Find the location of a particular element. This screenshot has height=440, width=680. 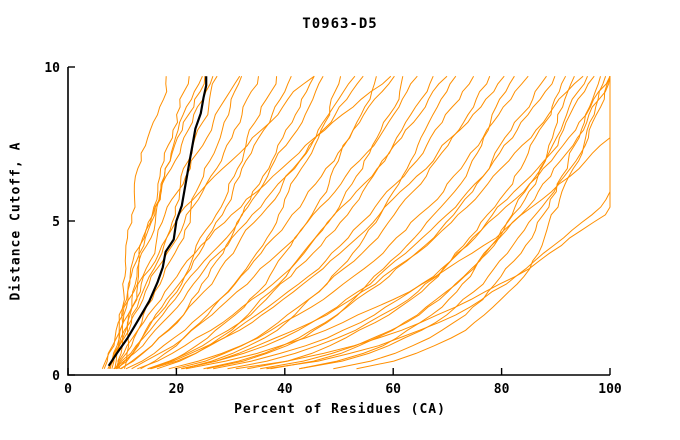

y-tick-label: 5 is located at coordinates (56, 222).